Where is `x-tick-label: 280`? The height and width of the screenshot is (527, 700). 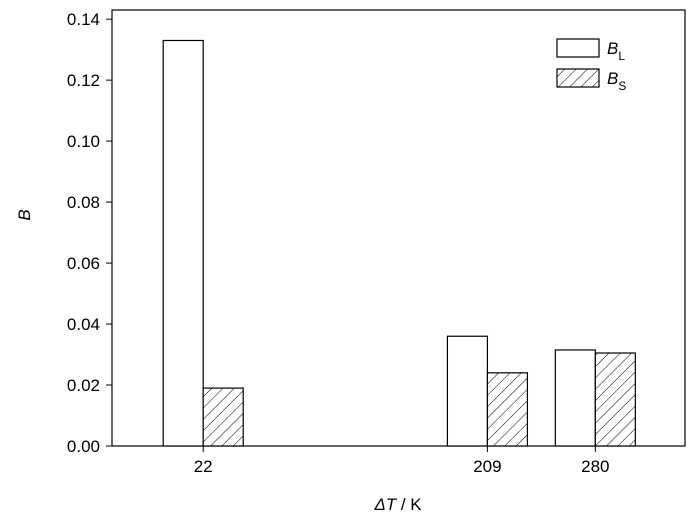 x-tick-label: 280 is located at coordinates (595, 466).